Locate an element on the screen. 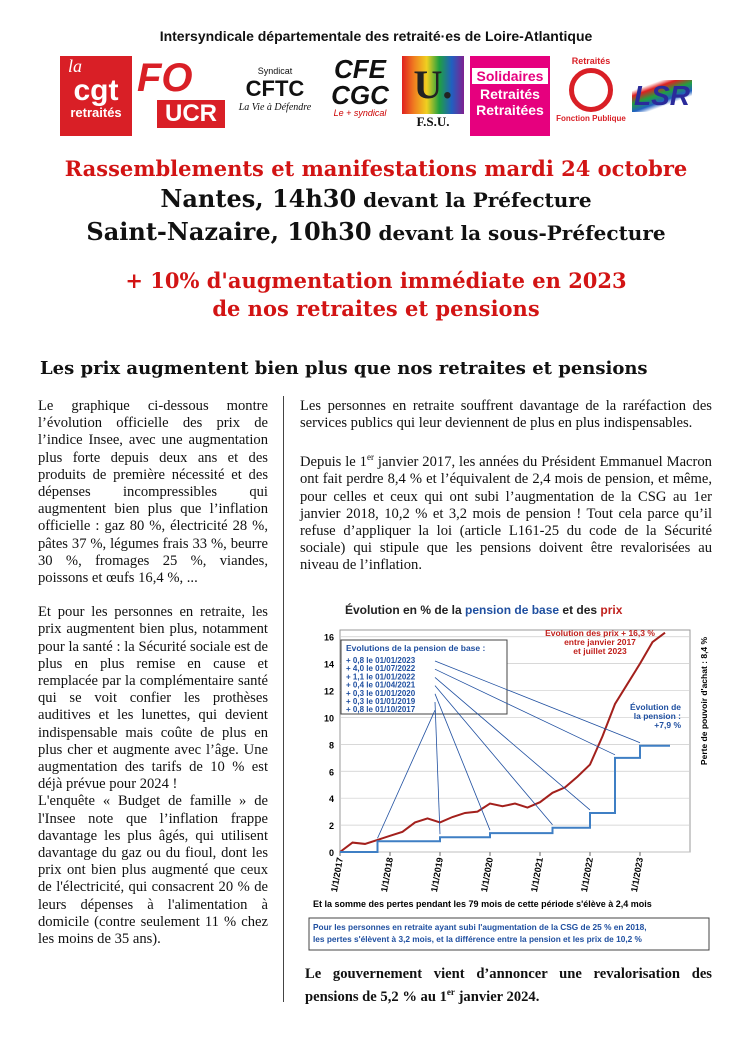  legend-item: + 1,1 le 01/01/2022 is located at coordinates (381, 676).